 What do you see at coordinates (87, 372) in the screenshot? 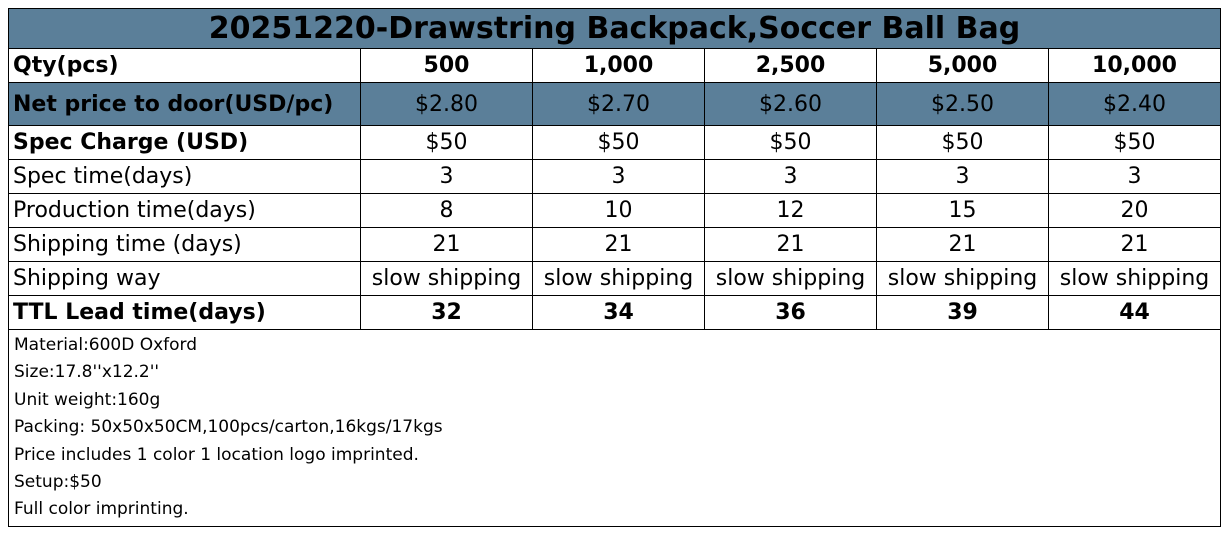
I see `note-size: Size:17.8''x12.2''` at bounding box center [87, 372].